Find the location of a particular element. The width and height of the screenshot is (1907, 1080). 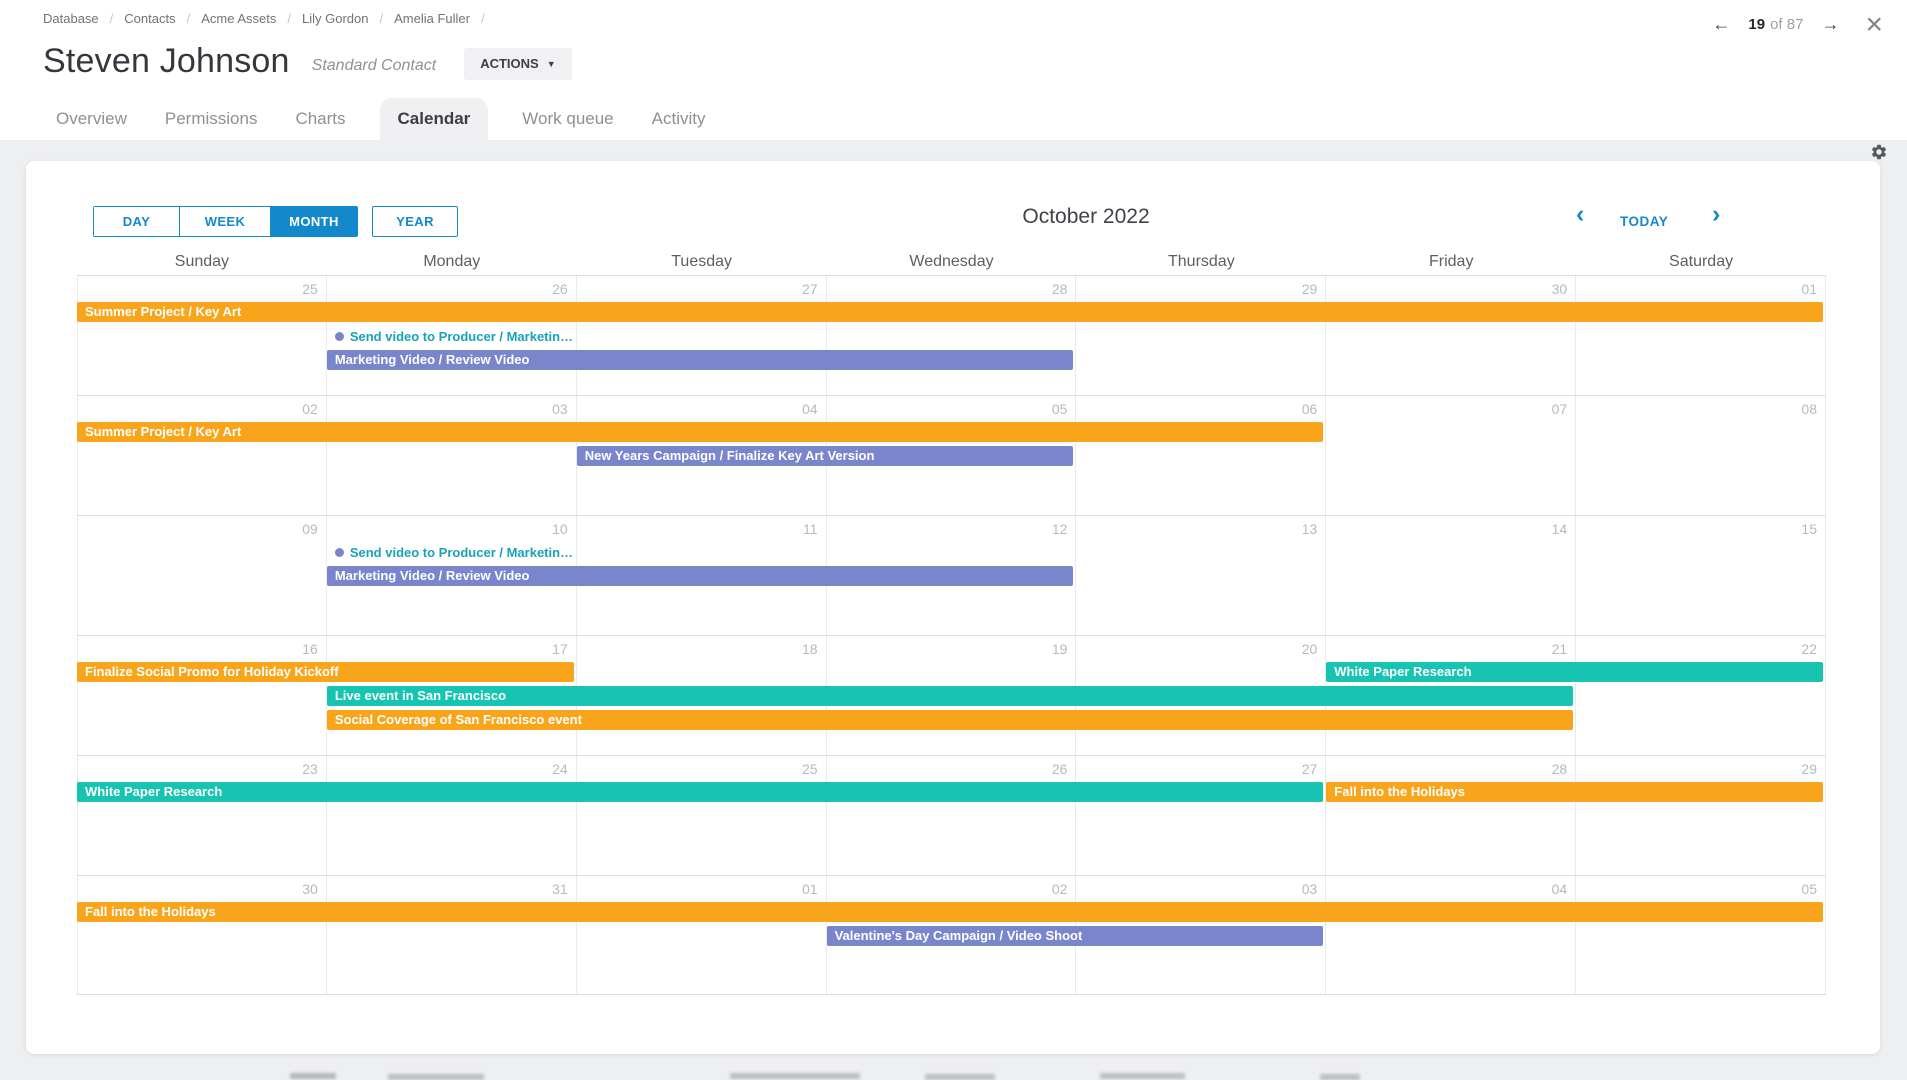

date-label: 05 is located at coordinates (1059, 409).